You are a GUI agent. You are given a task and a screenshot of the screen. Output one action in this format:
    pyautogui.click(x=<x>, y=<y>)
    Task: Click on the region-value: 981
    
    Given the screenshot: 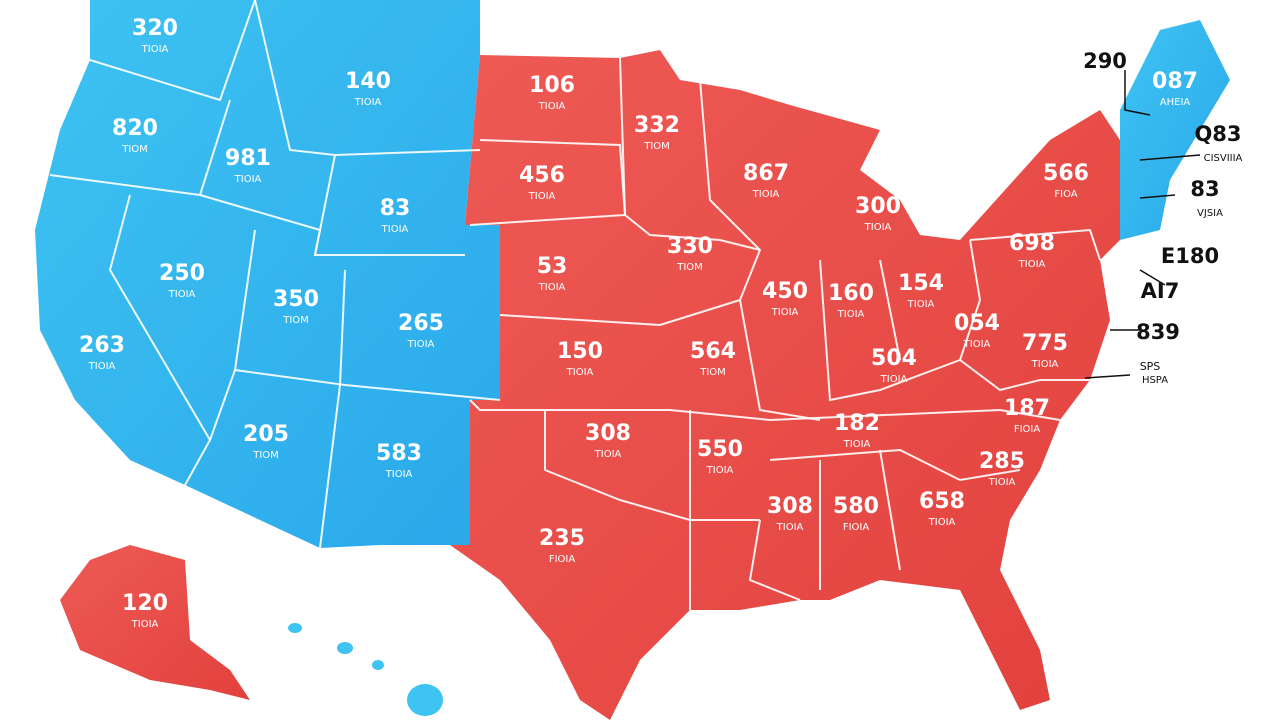 What is the action you would take?
    pyautogui.click(x=248, y=158)
    